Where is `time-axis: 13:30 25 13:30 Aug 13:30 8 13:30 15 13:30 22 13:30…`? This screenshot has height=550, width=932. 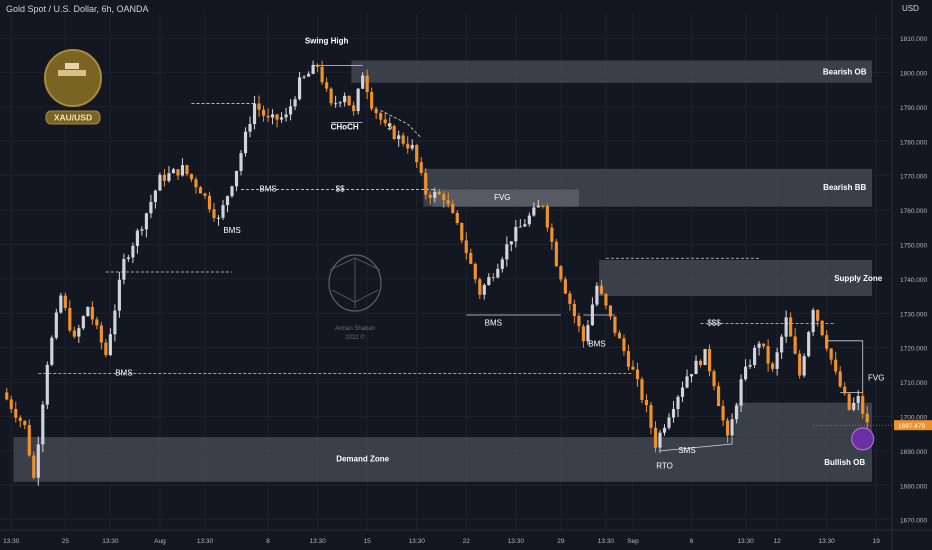
time-axis: 13:30 25 13:30 Aug 13:30 8 13:30 15 13:30 22 13:30… is located at coordinates (466, 537).